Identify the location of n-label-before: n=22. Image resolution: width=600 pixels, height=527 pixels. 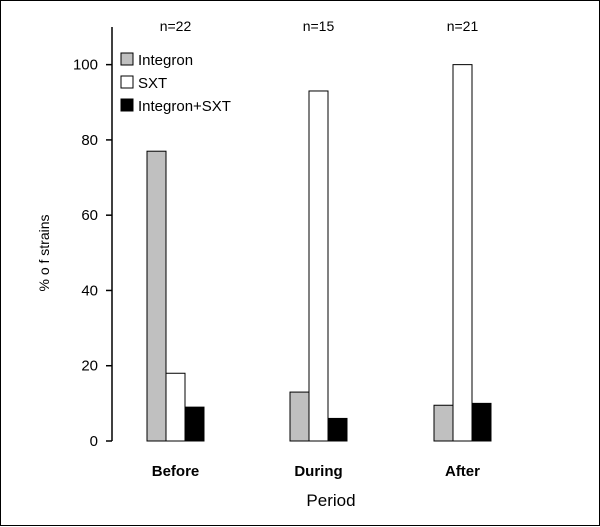
(176, 26).